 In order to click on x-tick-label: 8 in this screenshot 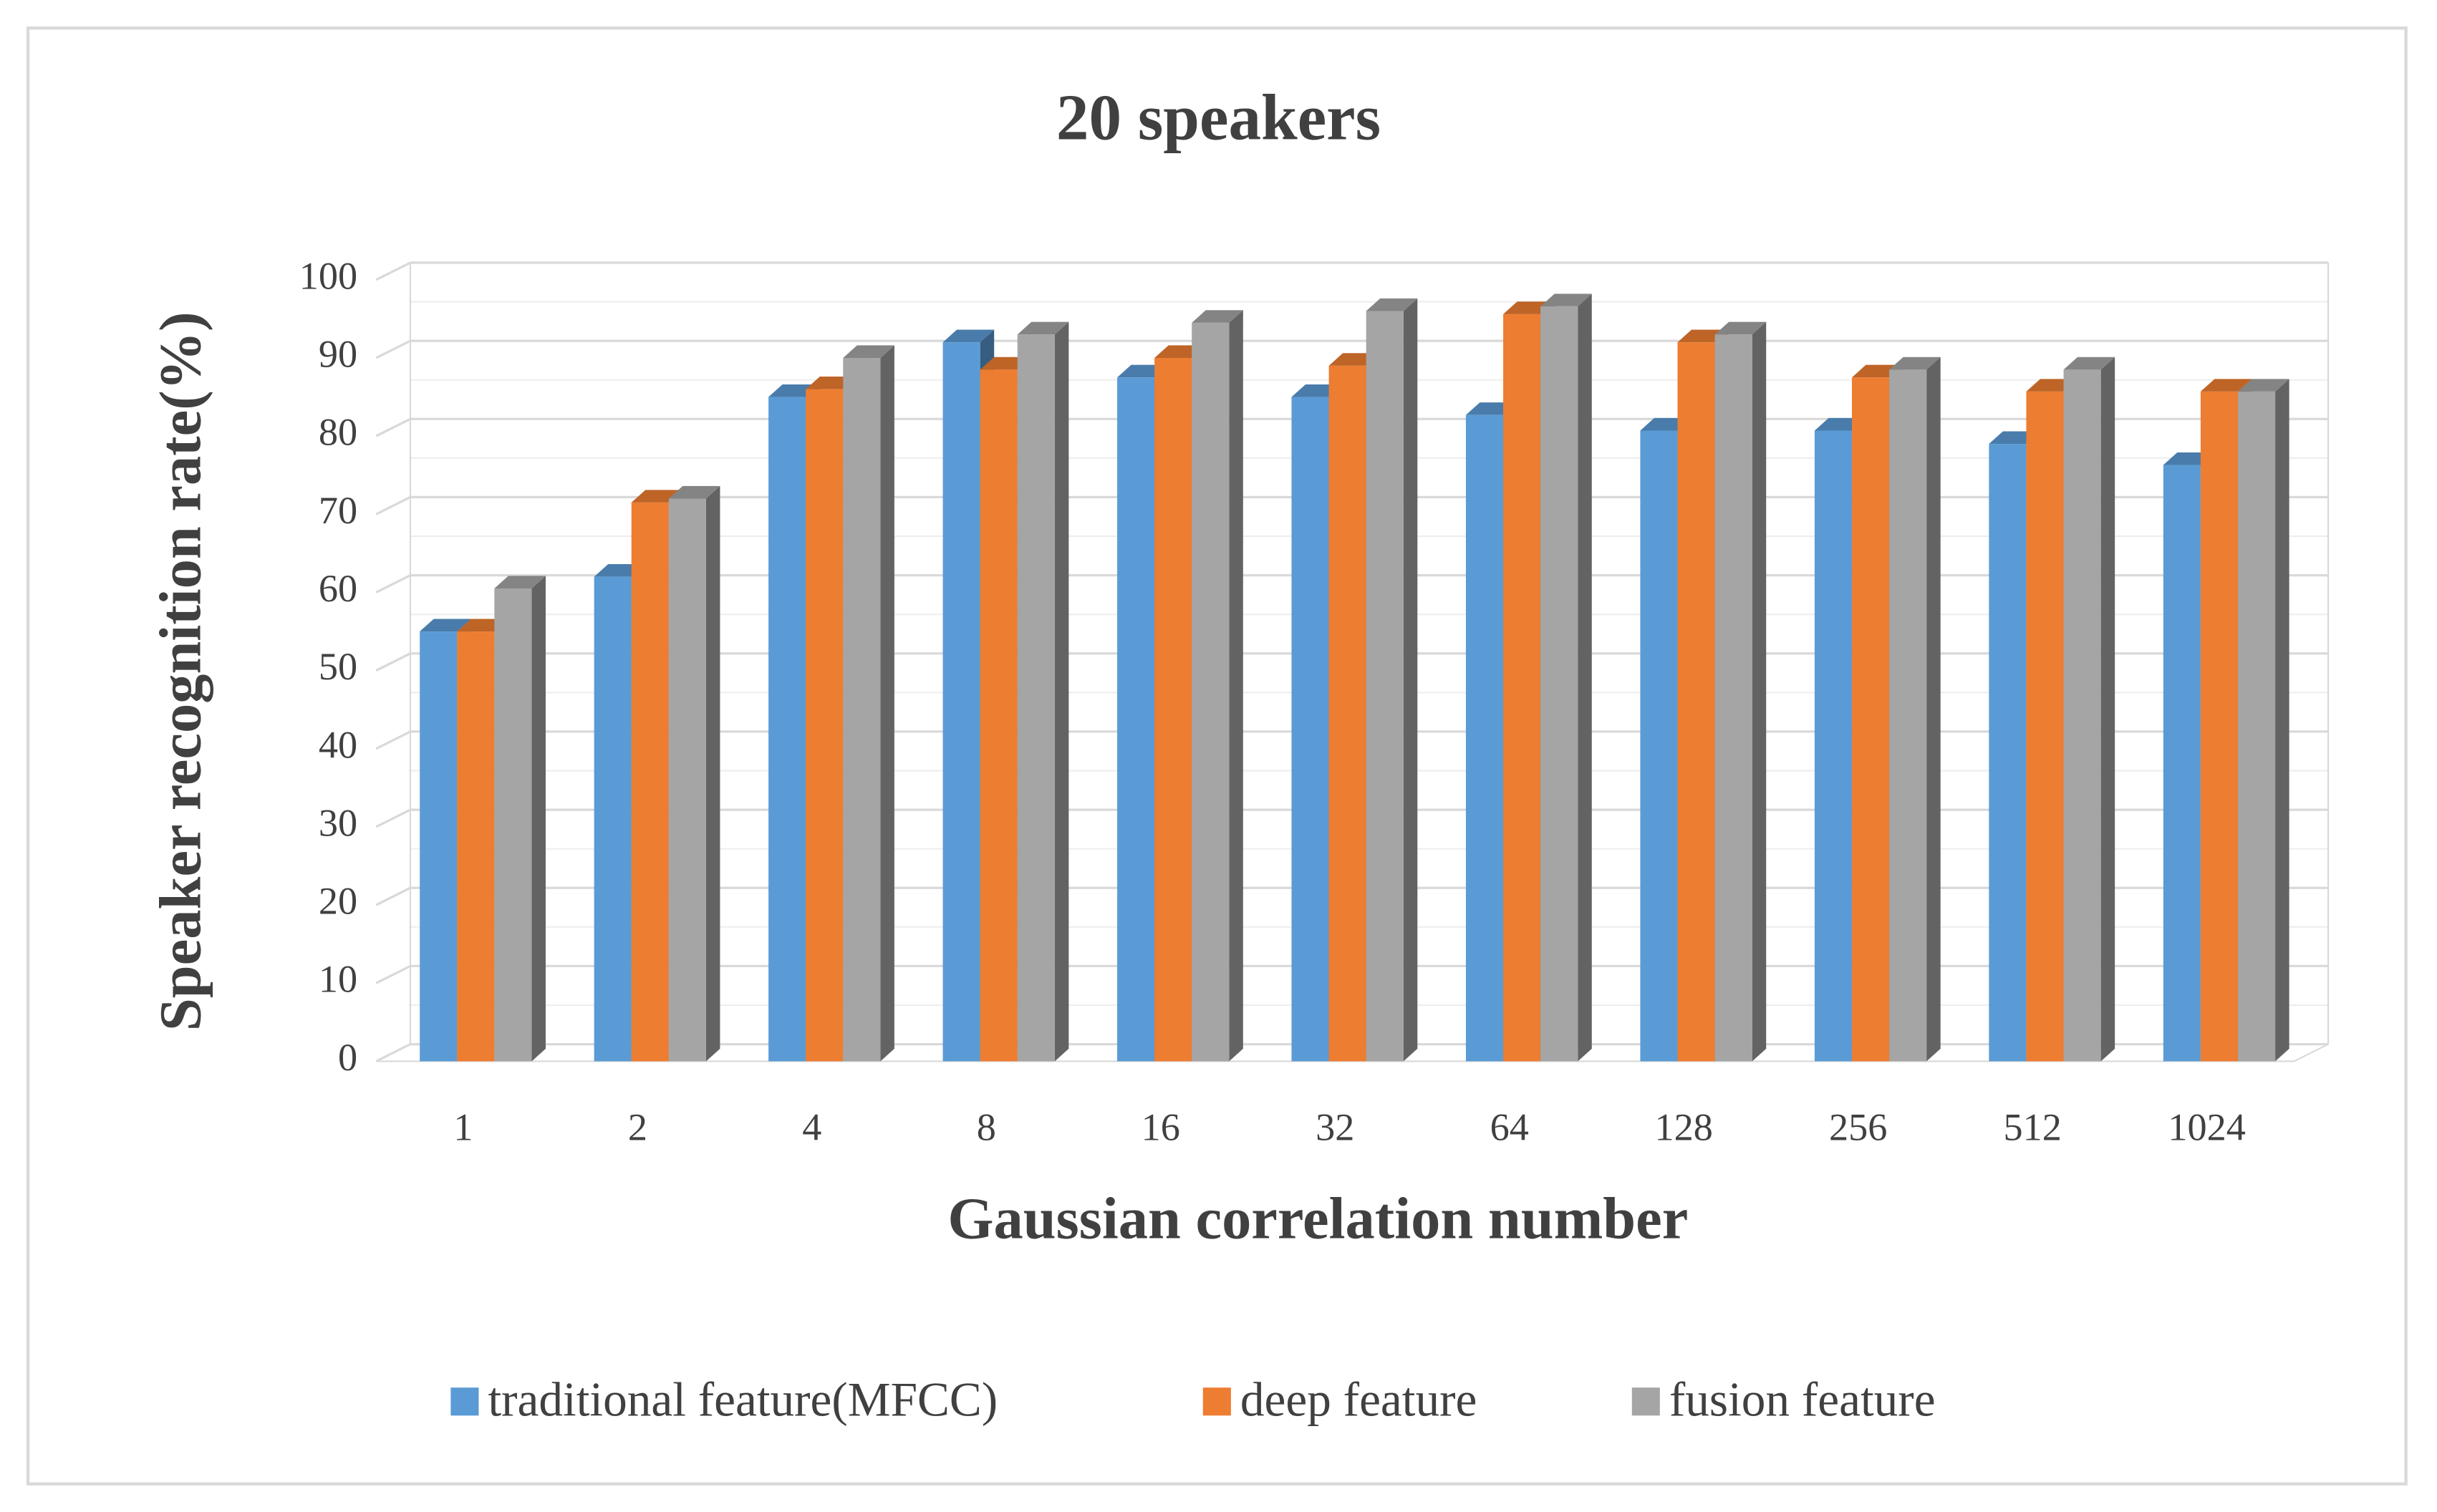, I will do `click(986, 1127)`.